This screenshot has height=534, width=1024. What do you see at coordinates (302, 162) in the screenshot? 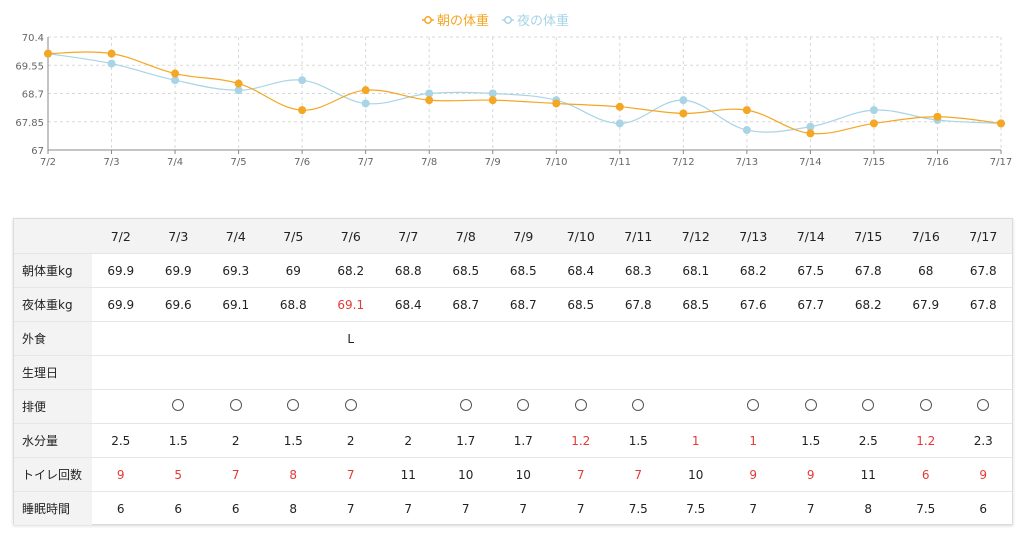
I see `x-tick-label: 7/6` at bounding box center [302, 162].